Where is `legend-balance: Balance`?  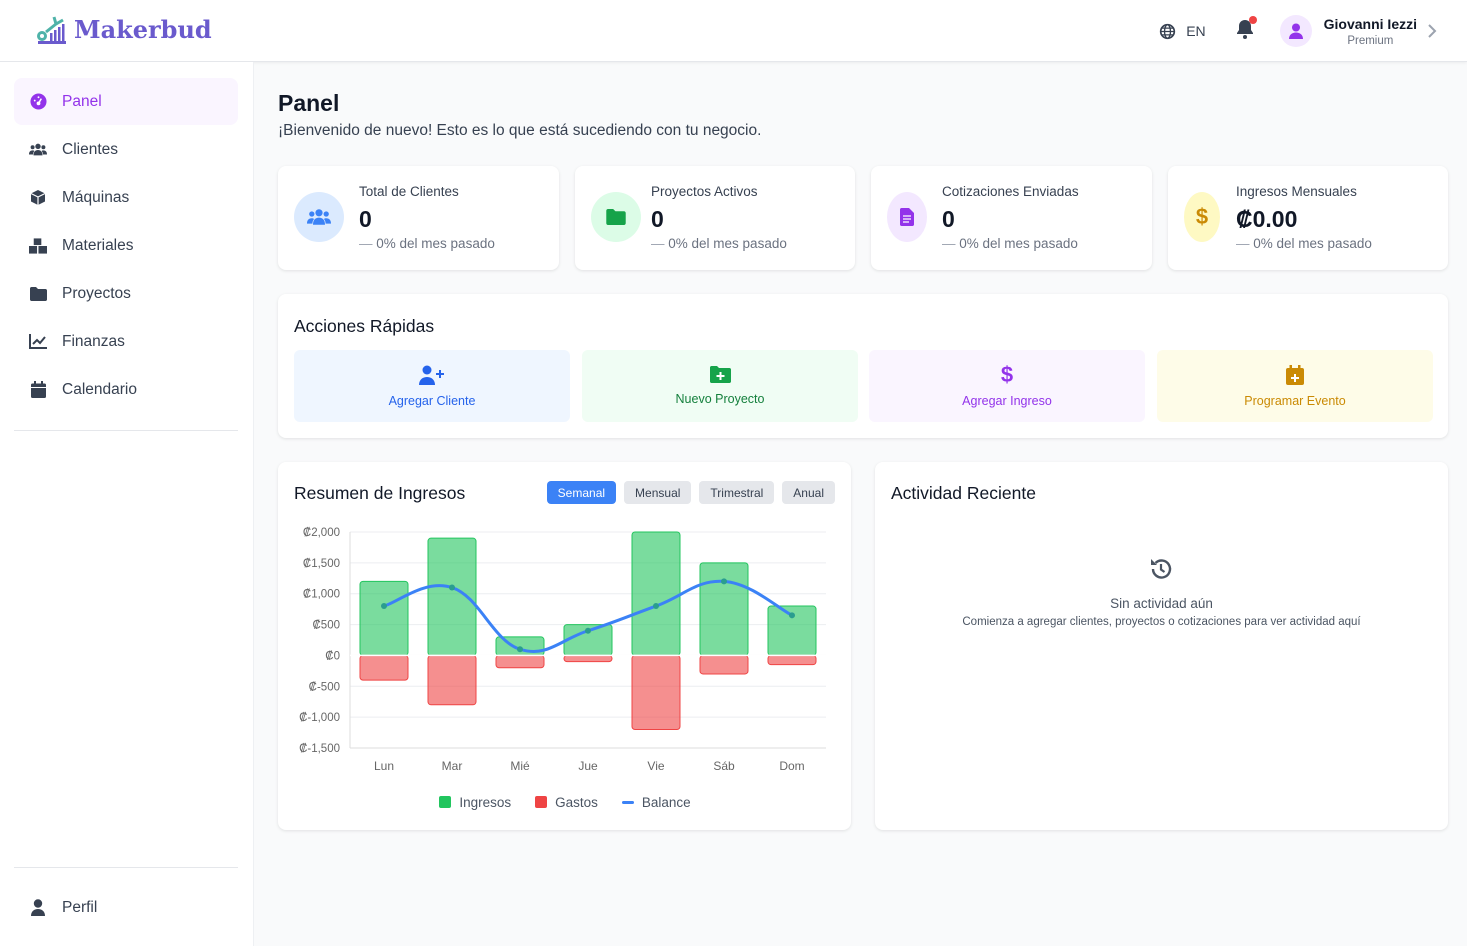
legend-balance: Balance is located at coordinates (656, 802).